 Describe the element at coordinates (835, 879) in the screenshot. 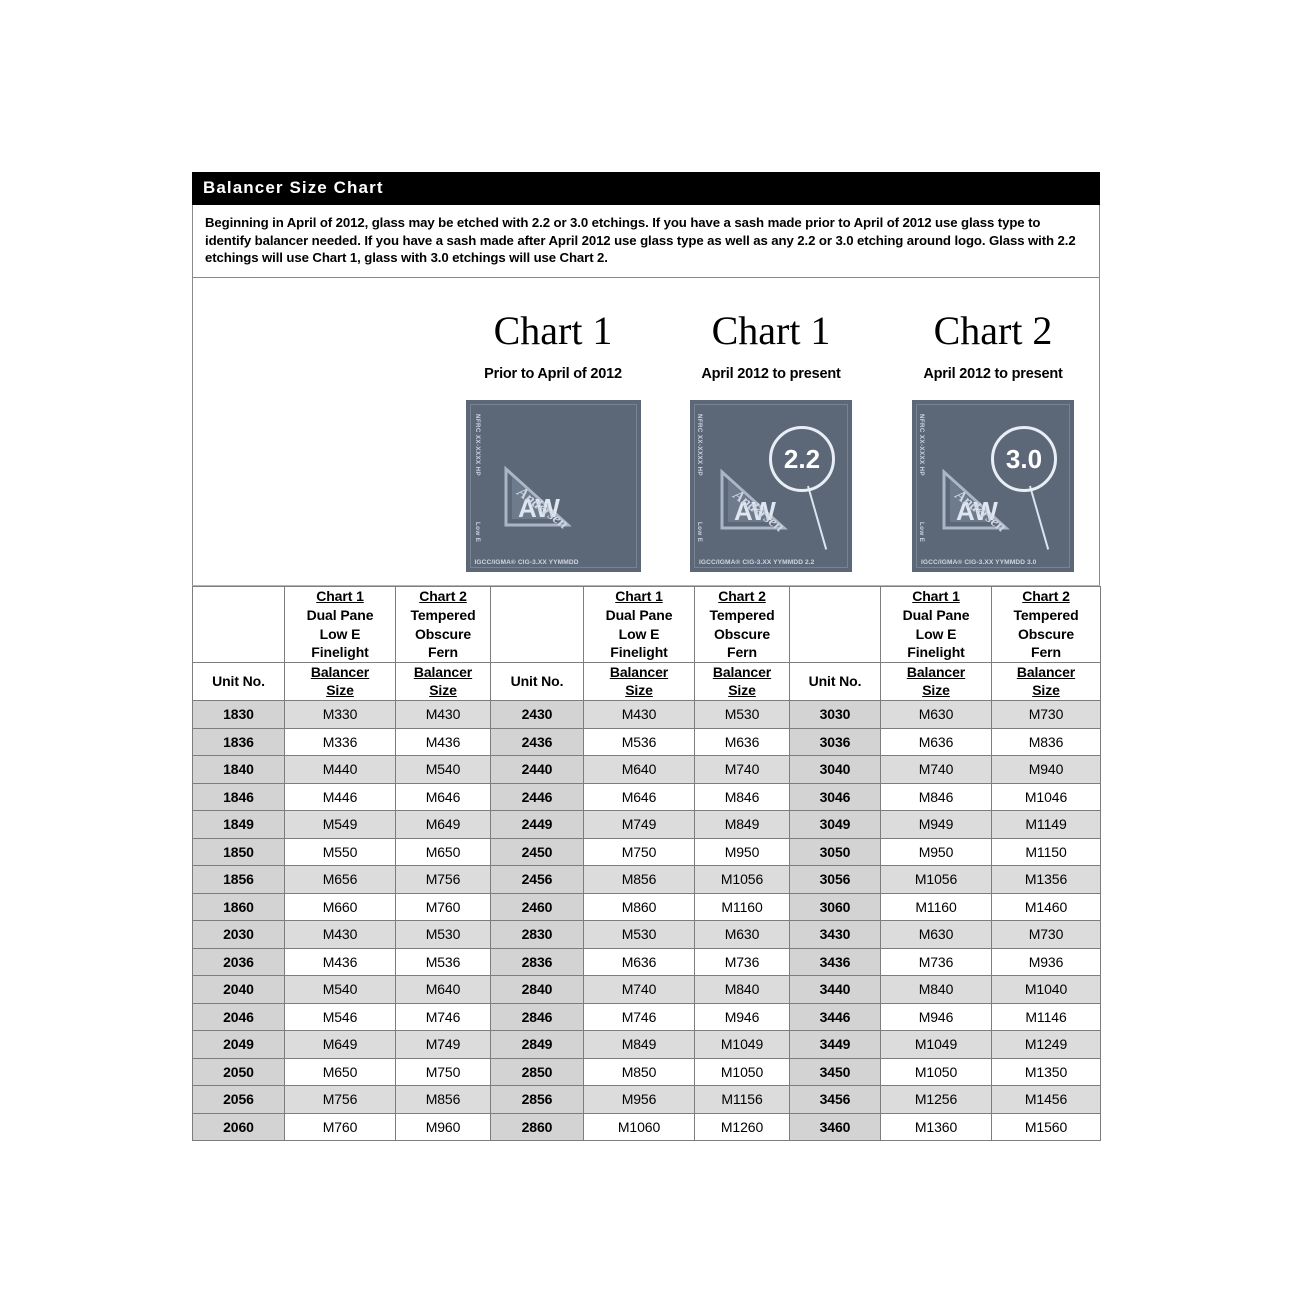

I see `cell-unit-no: 3056` at that location.